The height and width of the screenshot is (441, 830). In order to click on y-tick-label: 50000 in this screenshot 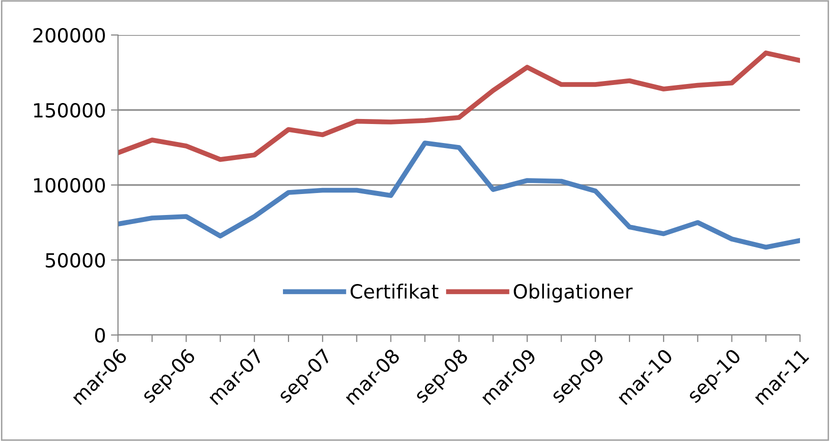, I will do `click(75, 260)`.